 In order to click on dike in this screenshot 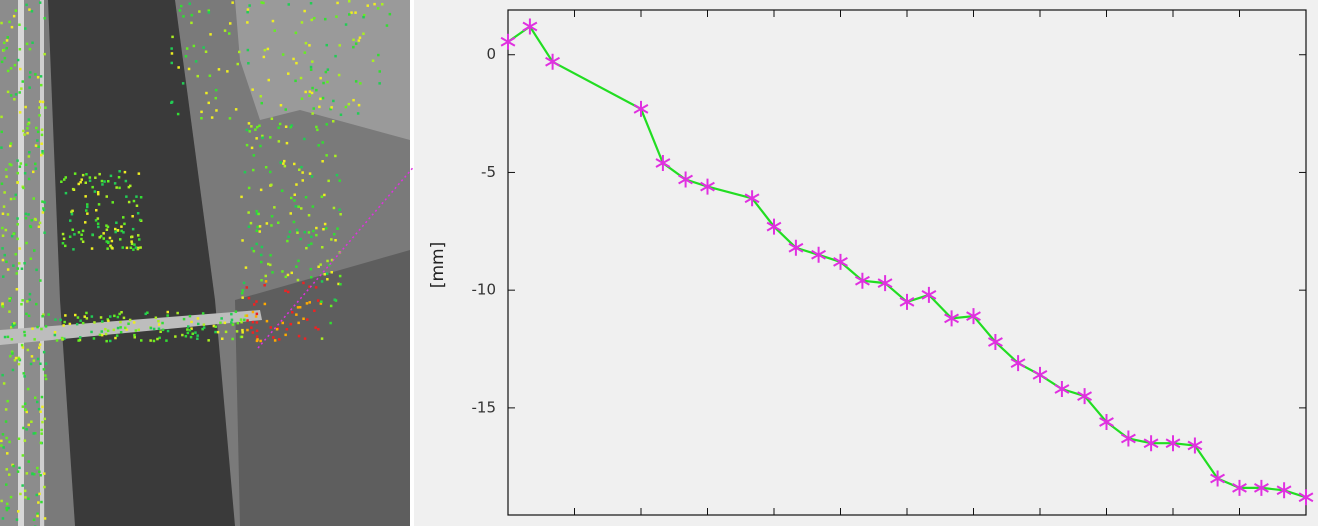, I will do `click(42, 263)`.